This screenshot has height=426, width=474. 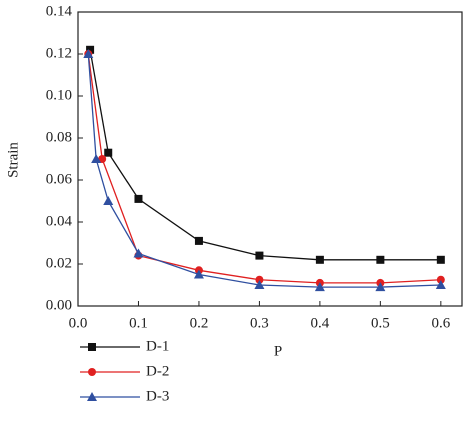 What do you see at coordinates (278, 351) in the screenshot?
I see `x-axis-label: P` at bounding box center [278, 351].